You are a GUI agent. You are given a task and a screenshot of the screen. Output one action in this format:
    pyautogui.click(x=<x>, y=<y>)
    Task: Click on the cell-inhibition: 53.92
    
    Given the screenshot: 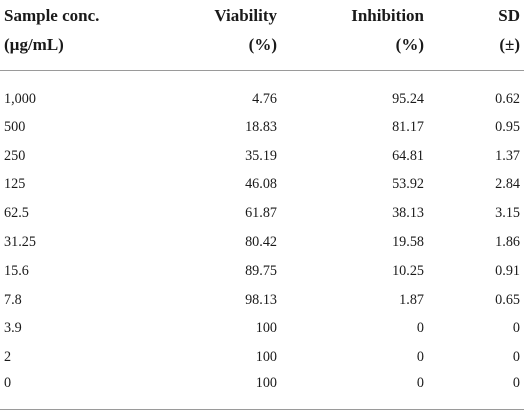 What is the action you would take?
    pyautogui.click(x=408, y=184)
    